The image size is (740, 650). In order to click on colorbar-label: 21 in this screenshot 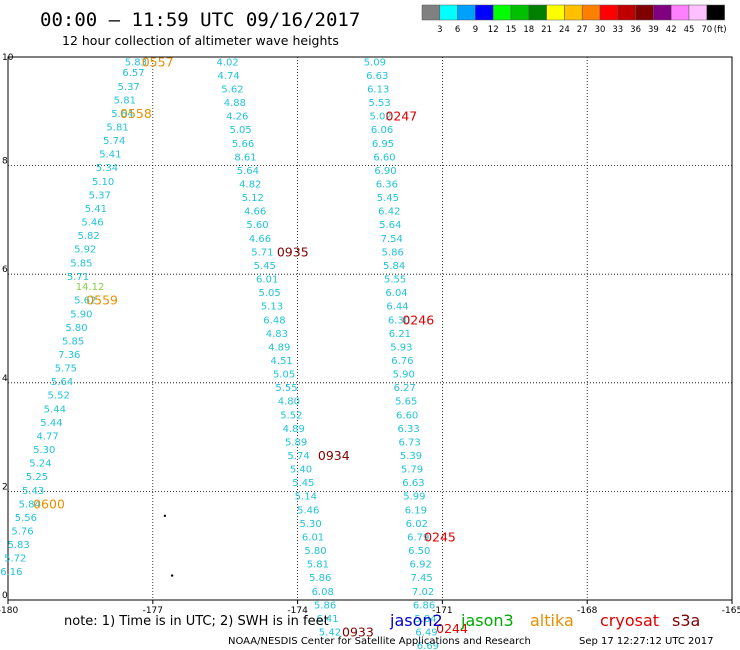, I will do `click(546, 30)`.